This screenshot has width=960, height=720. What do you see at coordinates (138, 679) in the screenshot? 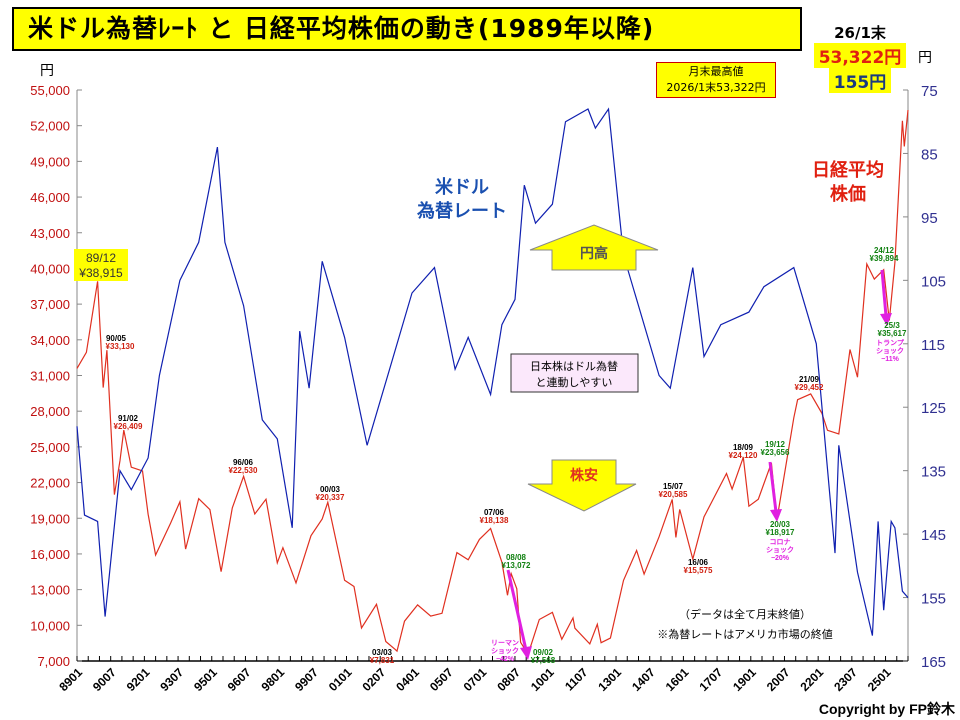
I see `x-tick-label: 9201` at bounding box center [138, 679].